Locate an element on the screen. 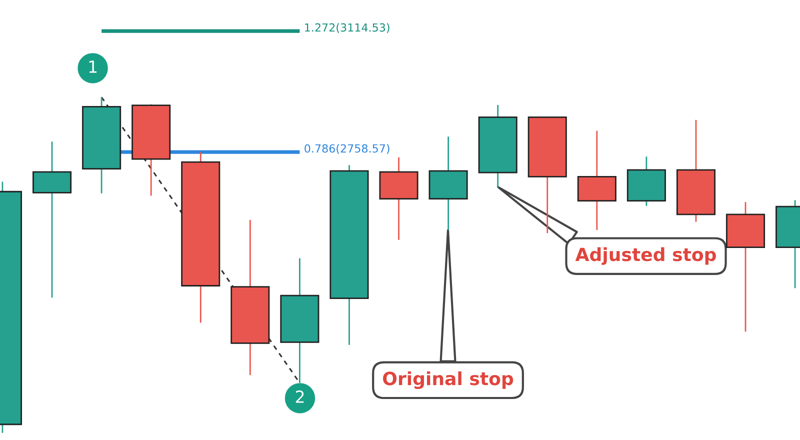  ref-line-label: 0.786(2758.57) is located at coordinates (347, 149).